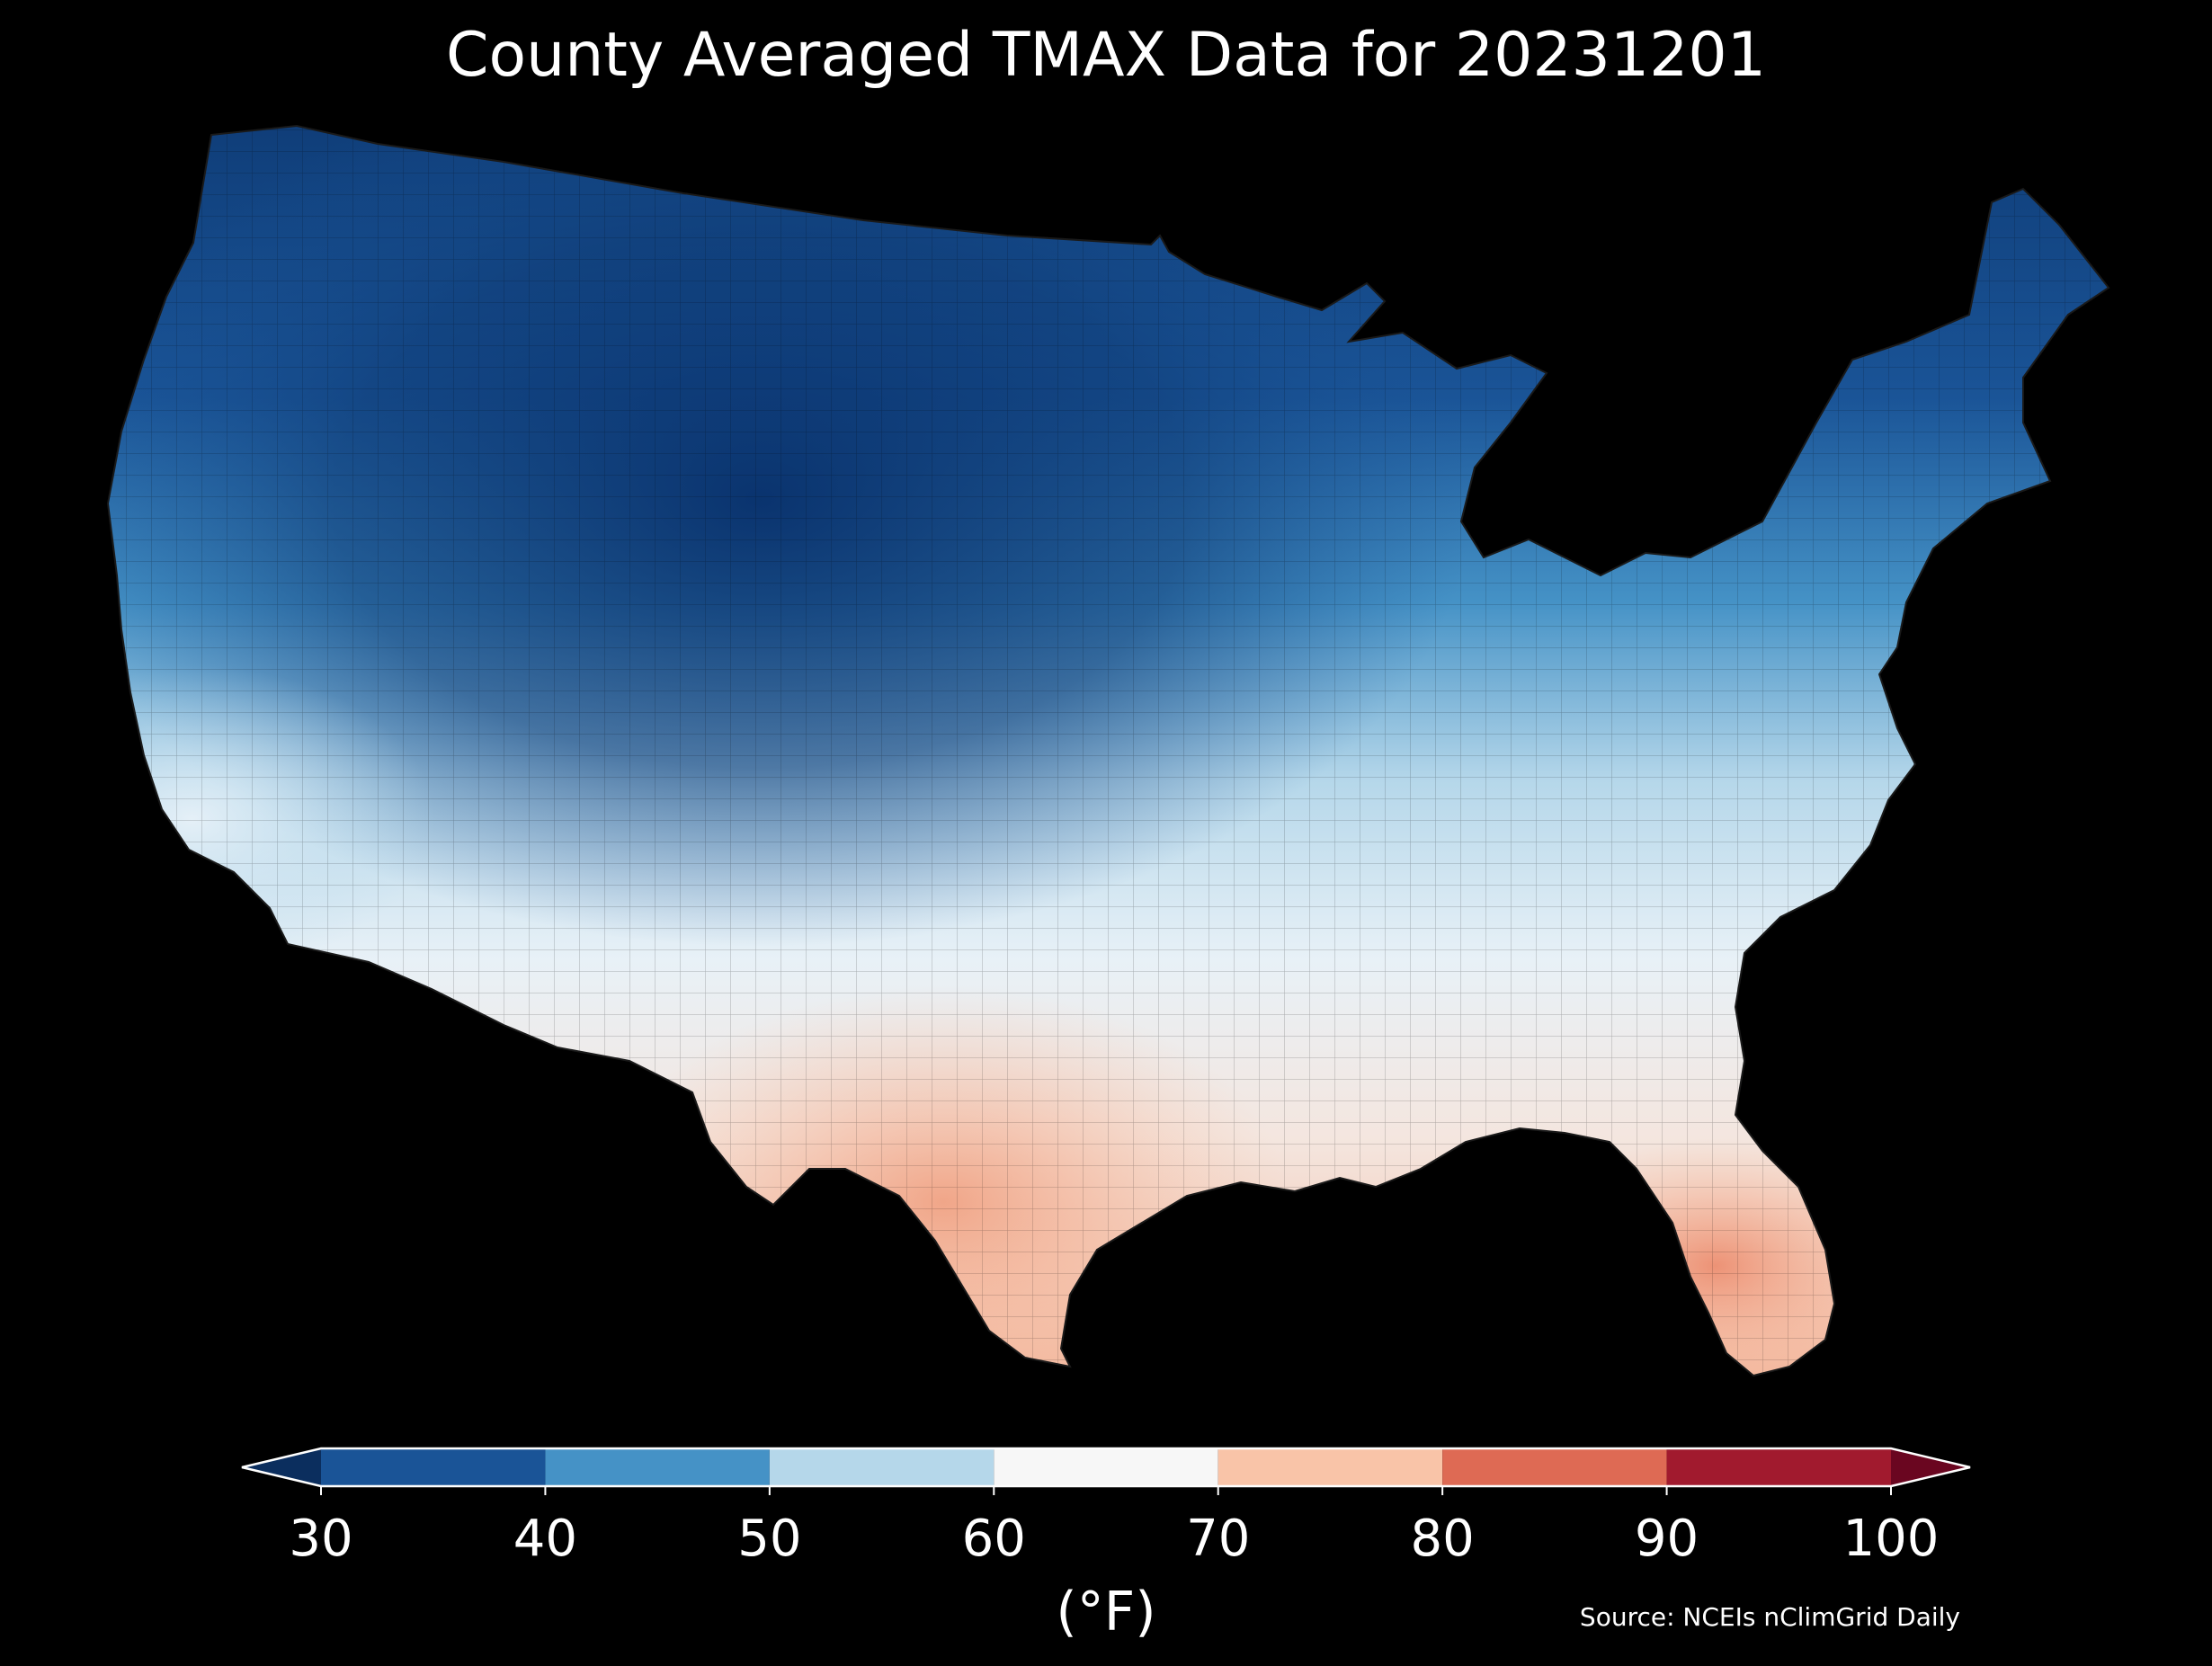  What do you see at coordinates (1106, 55) in the screenshot?
I see `map-title: County Averaged TMAX Data for 20231201` at bounding box center [1106, 55].